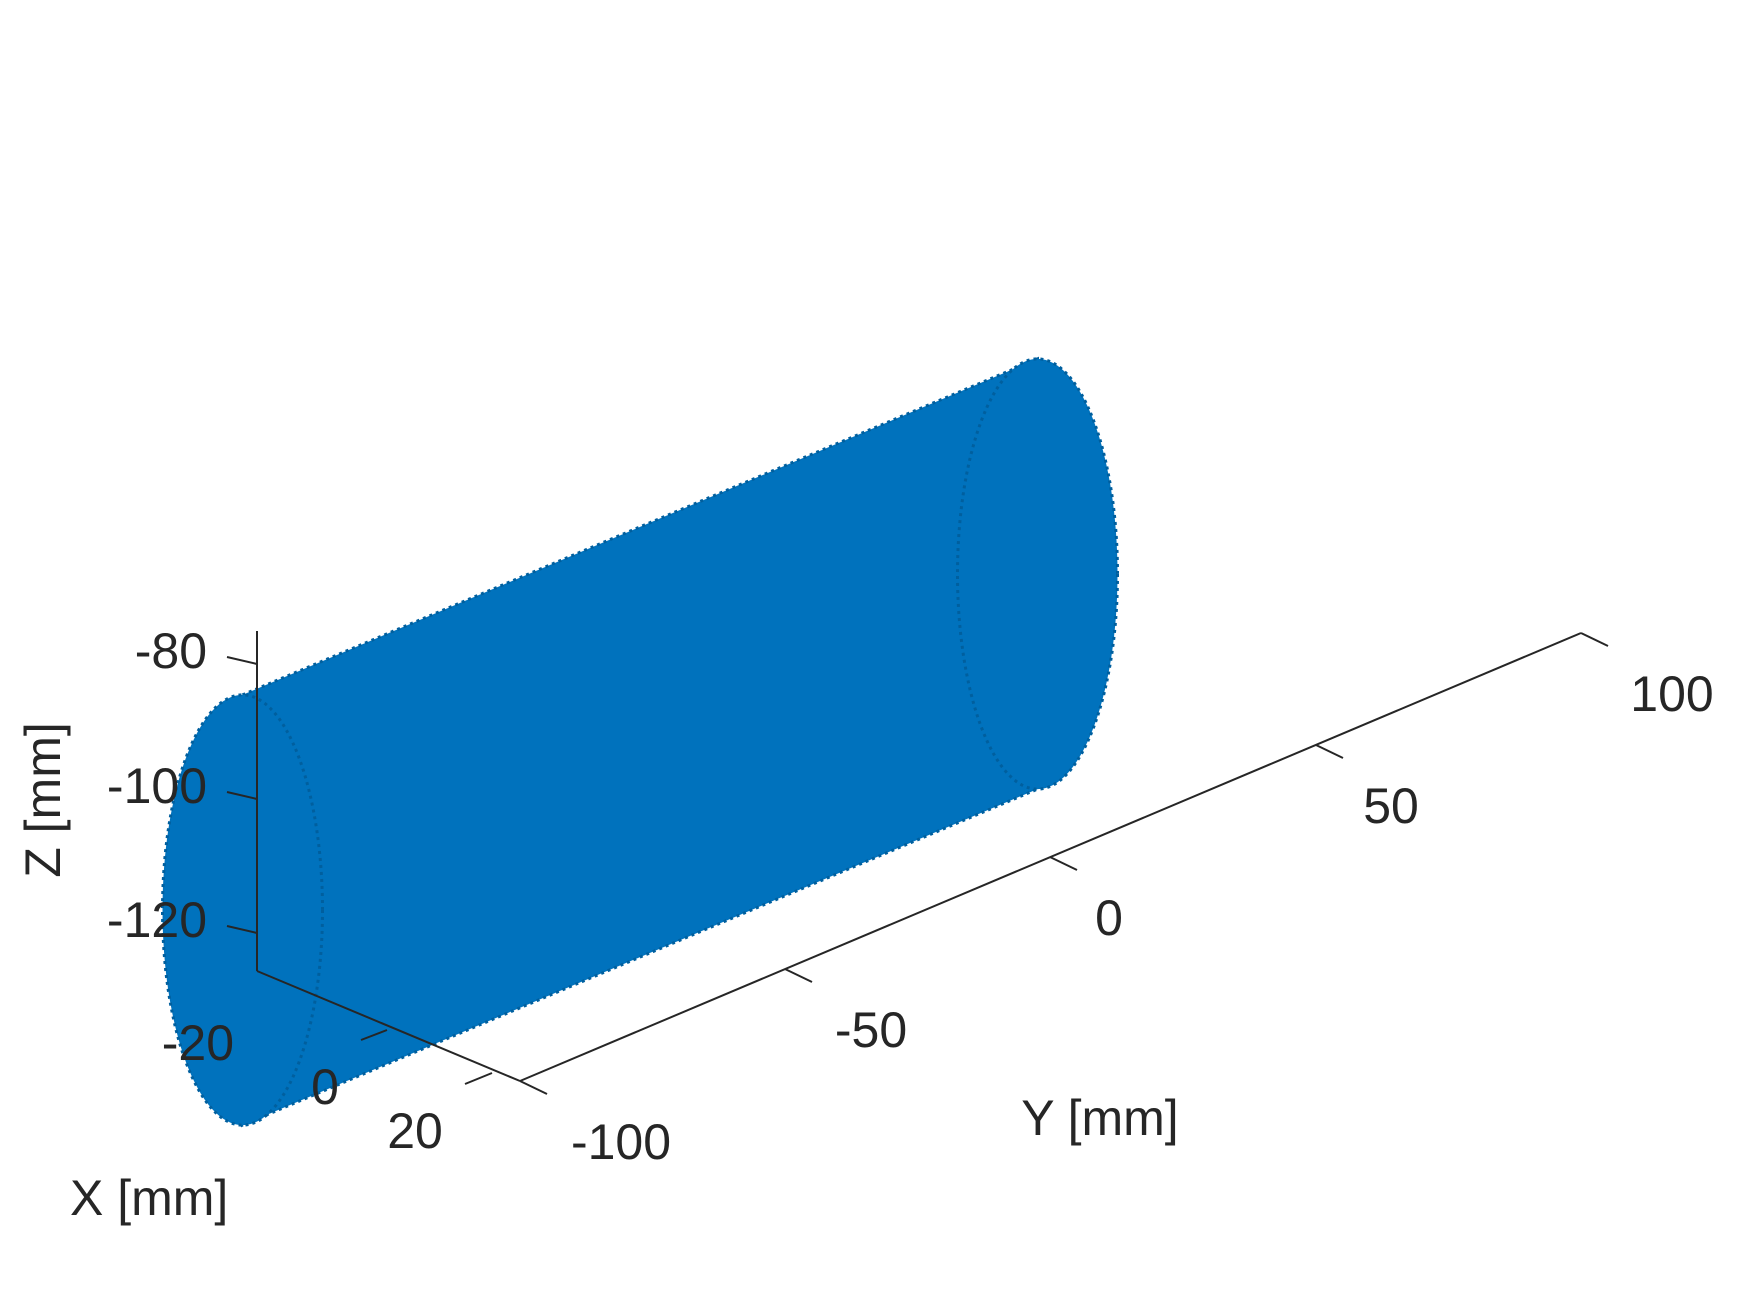 The height and width of the screenshot is (1313, 1750). What do you see at coordinates (1099, 1118) in the screenshot?
I see `y-axis-label: Y [mm]` at bounding box center [1099, 1118].